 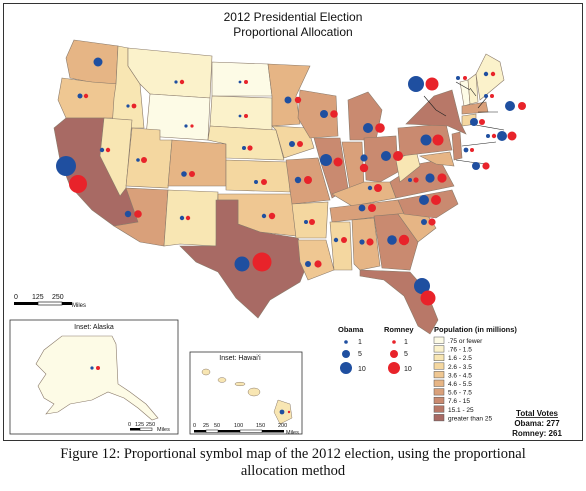 I want to click on scale-tick-1: 125, so click(x=38, y=297).